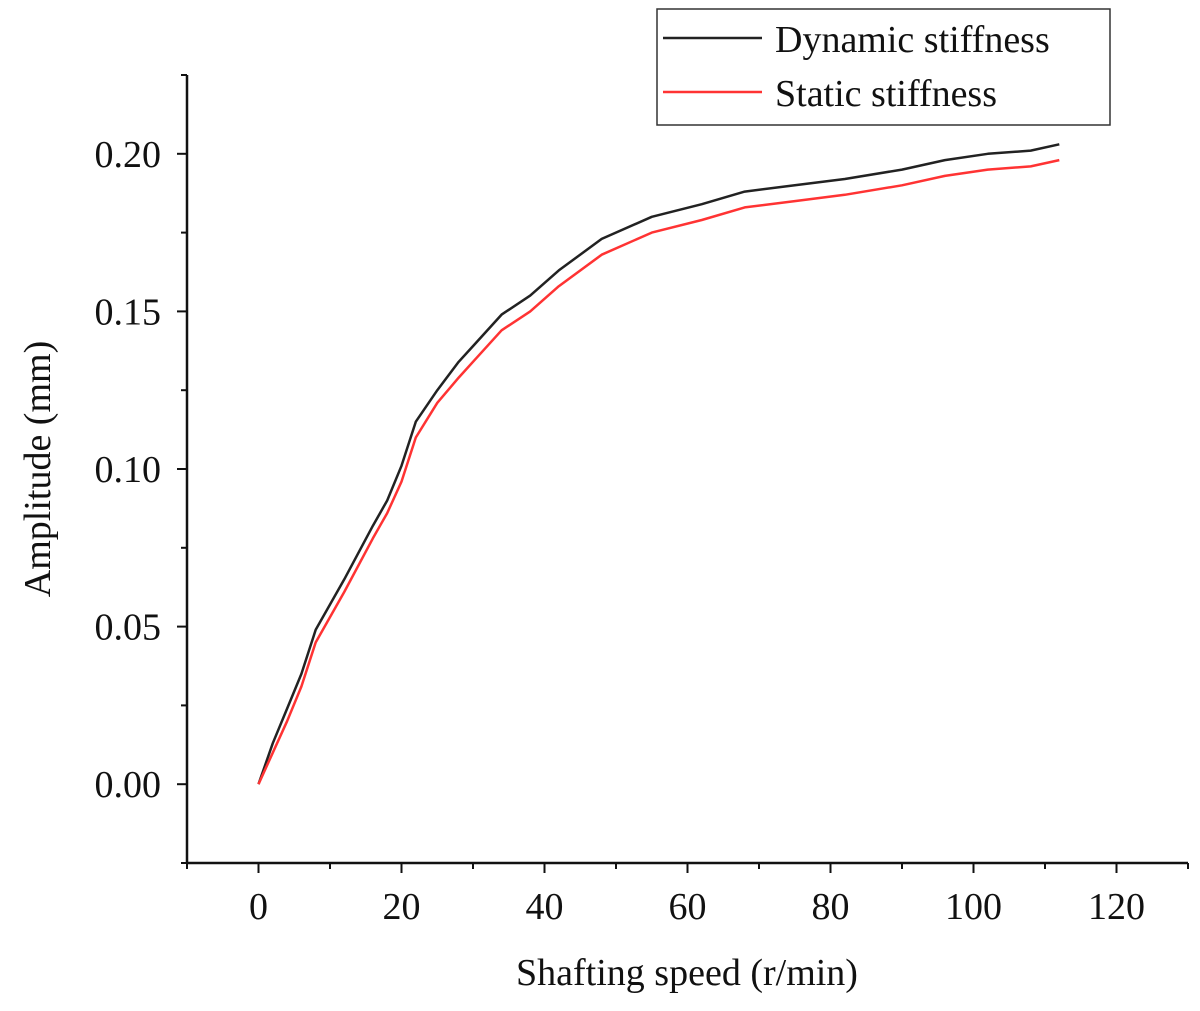 The width and height of the screenshot is (1200, 1011). Describe the element at coordinates (128, 155) in the screenshot. I see `y-tick-label: 0.20` at that location.